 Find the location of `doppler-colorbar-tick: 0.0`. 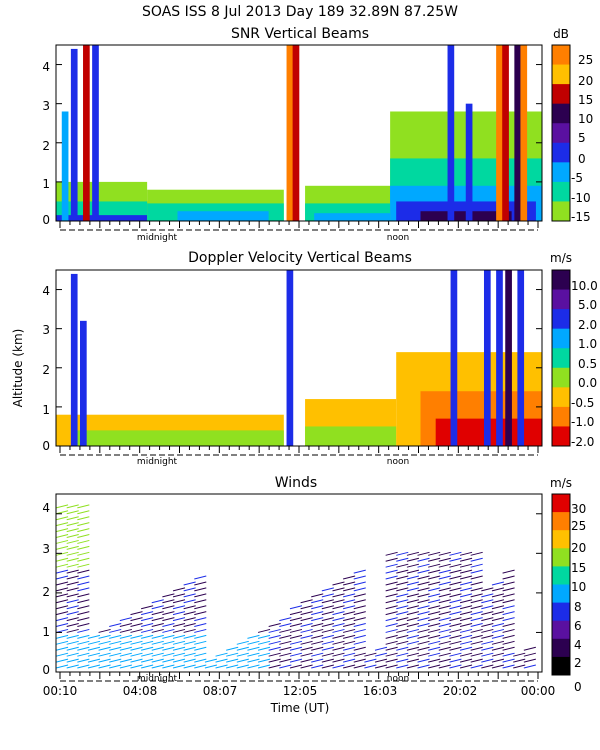

doppler-colorbar-tick: 0.0 is located at coordinates (587, 383).